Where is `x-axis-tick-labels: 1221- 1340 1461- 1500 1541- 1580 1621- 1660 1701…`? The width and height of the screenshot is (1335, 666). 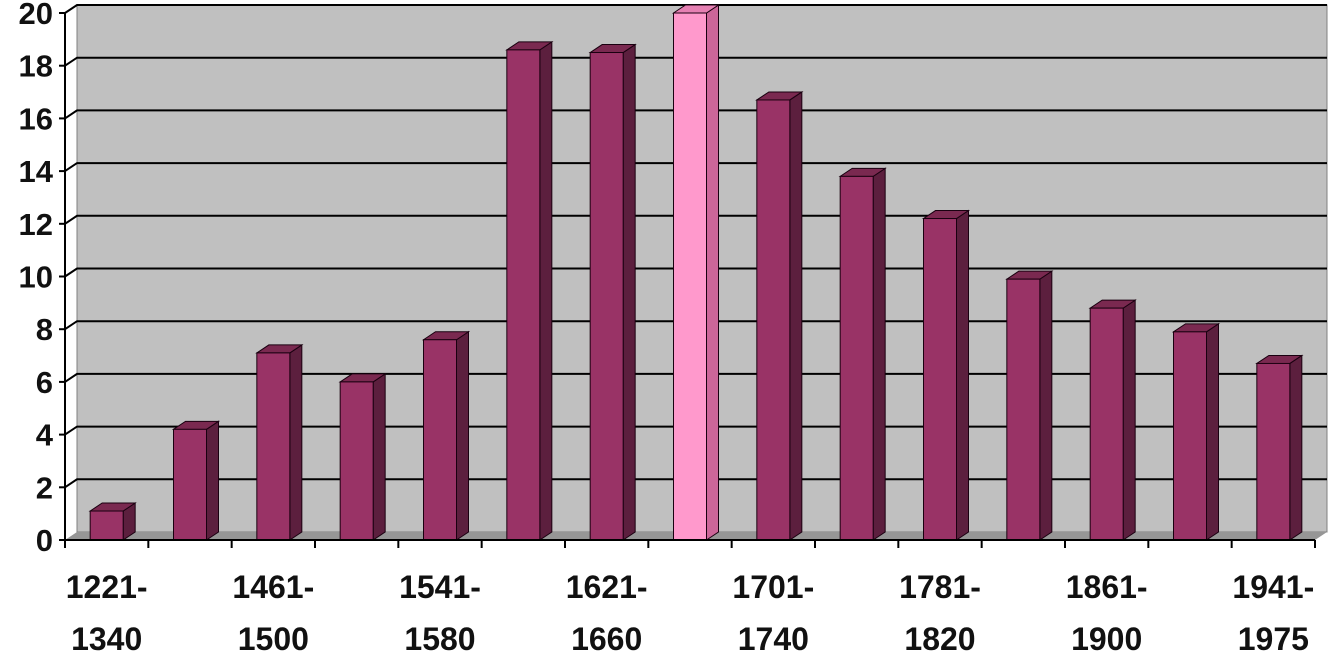
x-axis-tick-labels: 1221- 1340 1461- 1500 1541- 1580 1621- 1660 1701… is located at coordinates (690, 613).